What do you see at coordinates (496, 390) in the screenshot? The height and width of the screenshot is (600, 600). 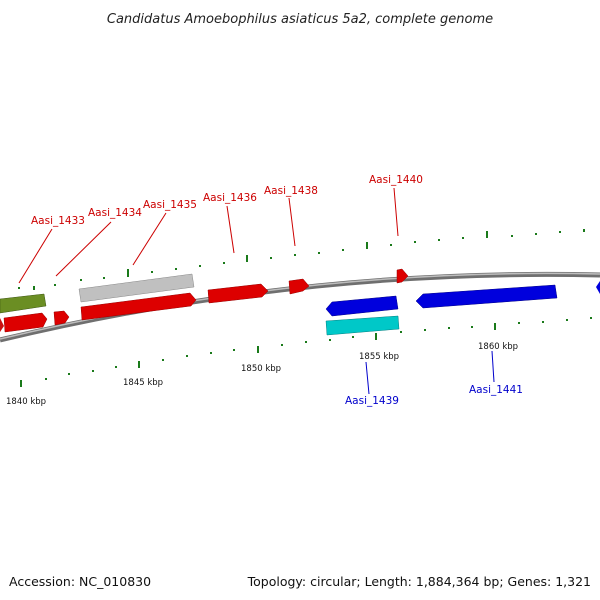 I see `gene-label-reverse: Aasi_1441` at bounding box center [496, 390].